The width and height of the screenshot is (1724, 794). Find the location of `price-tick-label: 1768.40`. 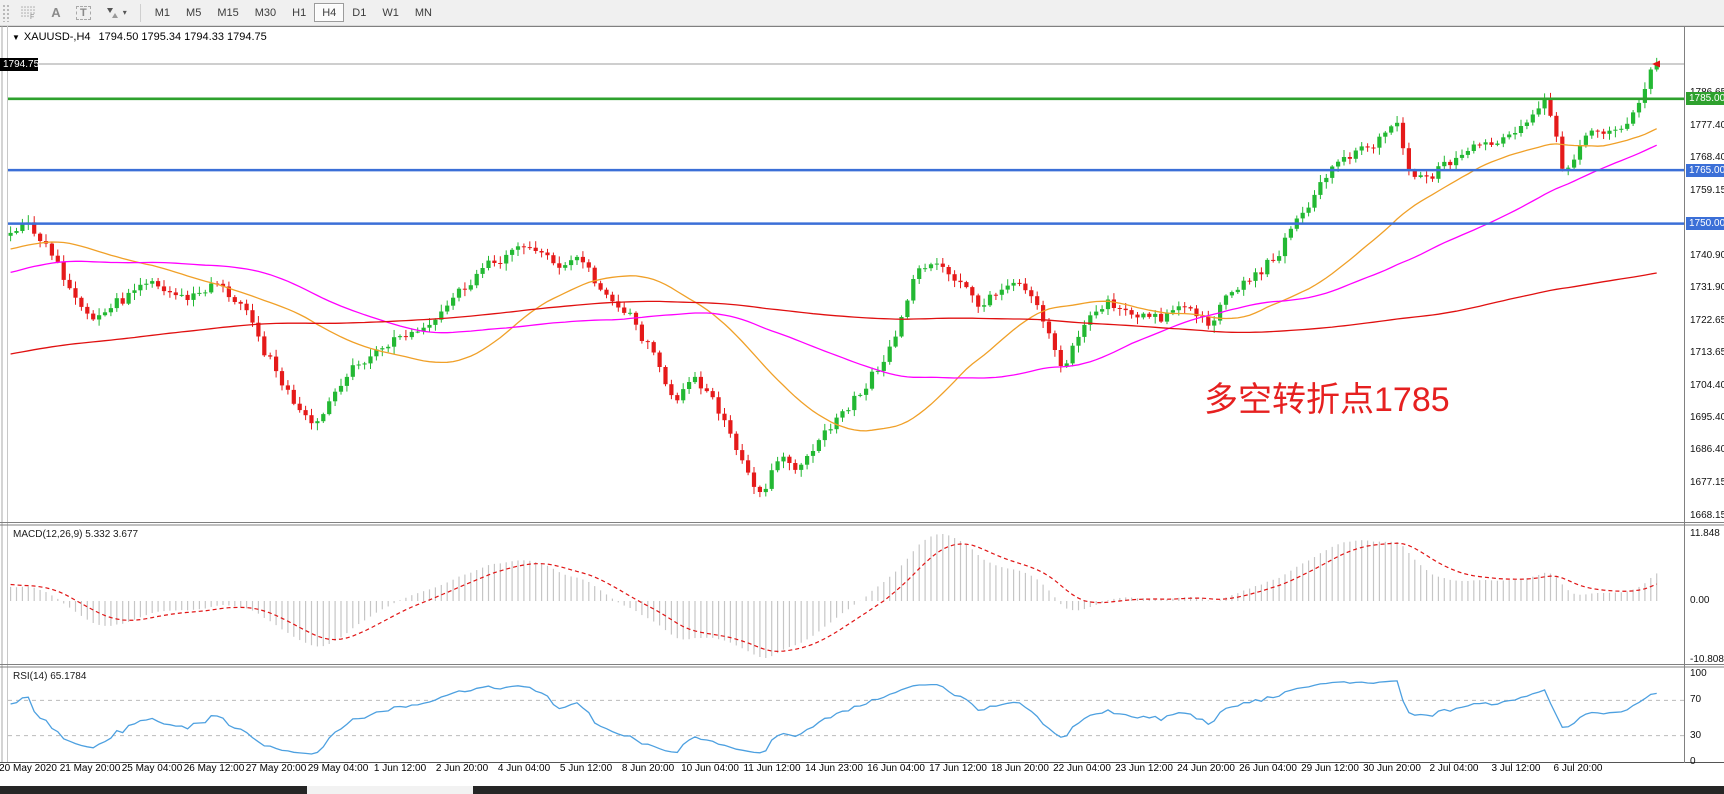

price-tick-label: 1768.40 is located at coordinates (1707, 157).